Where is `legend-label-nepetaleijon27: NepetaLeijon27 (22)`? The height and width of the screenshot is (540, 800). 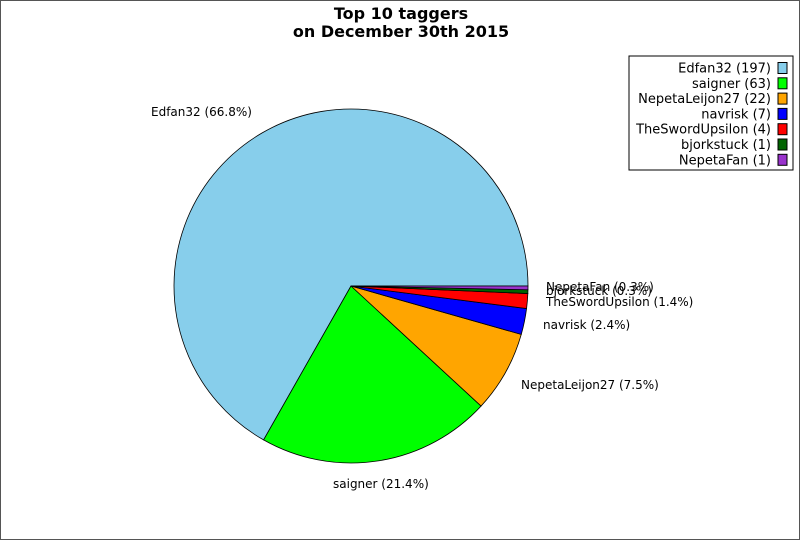
legend-label-nepetaleijon27: NepetaLeijon27 (22) is located at coordinates (704, 99).